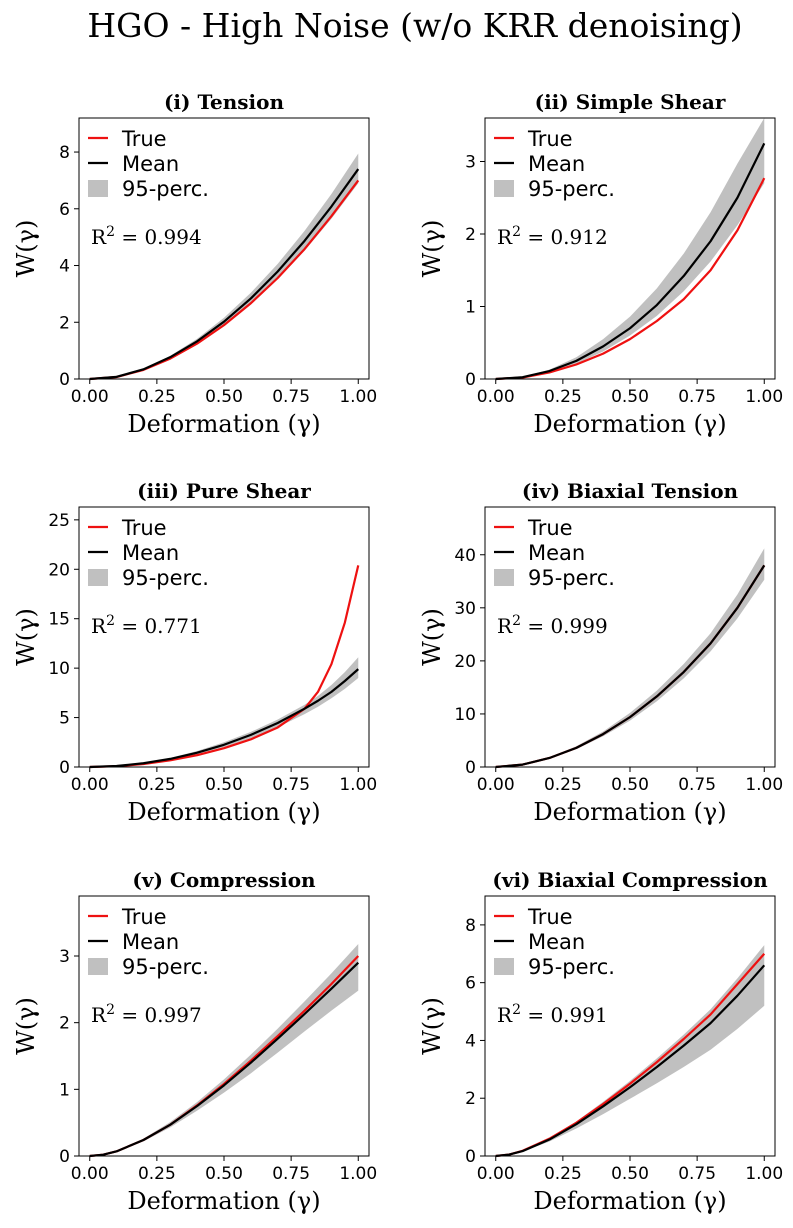 The width and height of the screenshot is (793, 1228). What do you see at coordinates (158, 1015) in the screenshot?
I see `r2-value: = 0.997` at bounding box center [158, 1015].